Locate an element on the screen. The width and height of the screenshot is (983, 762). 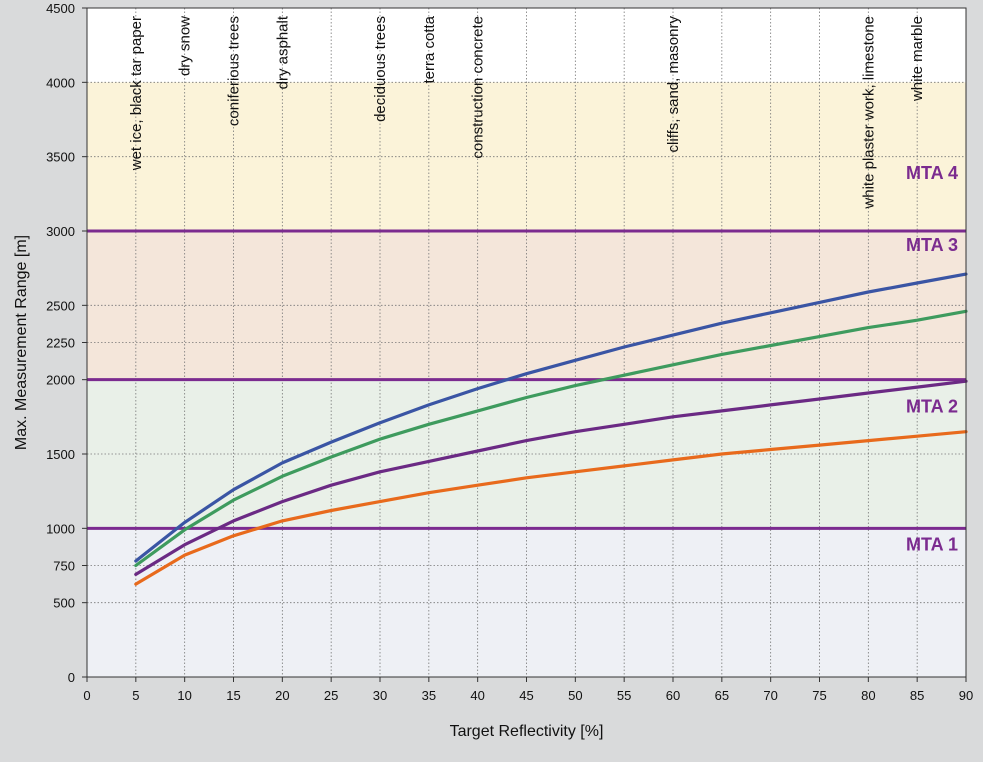
mta-zone-label: MTA 2 is located at coordinates (932, 407).